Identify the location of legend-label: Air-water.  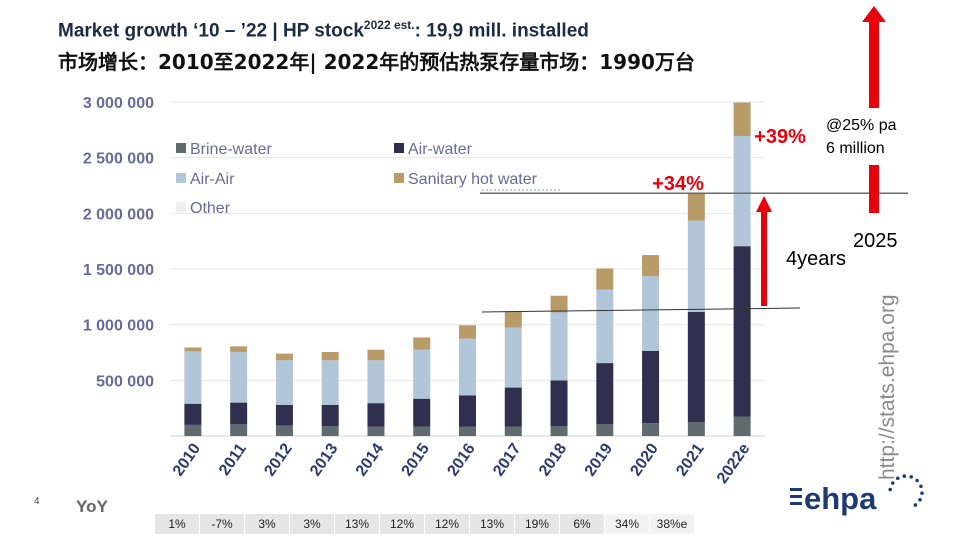
(440, 149).